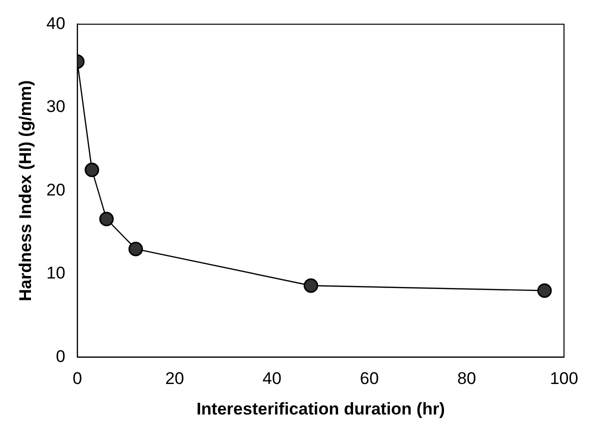 This screenshot has height=447, width=598. Describe the element at coordinates (56, 273) in the screenshot. I see `y-tick-label: 10` at that location.